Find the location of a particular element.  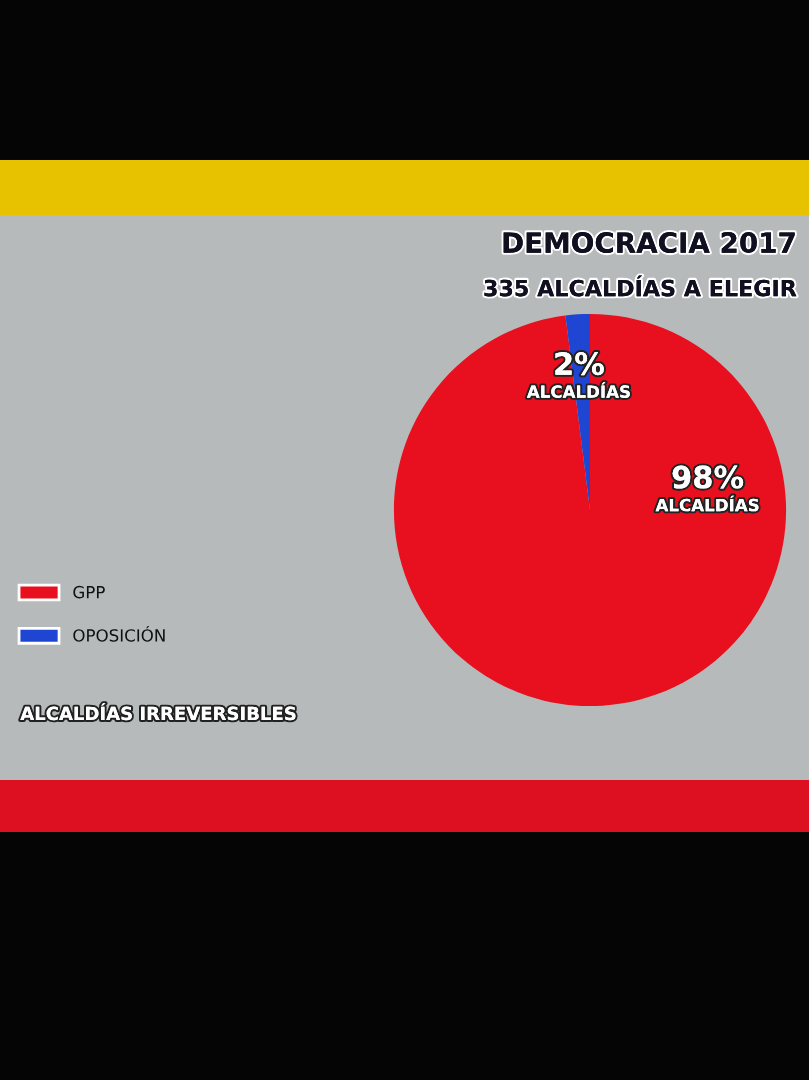

text: ALCALDÍAS IRREVERSIBLES is located at coordinates (158, 712).